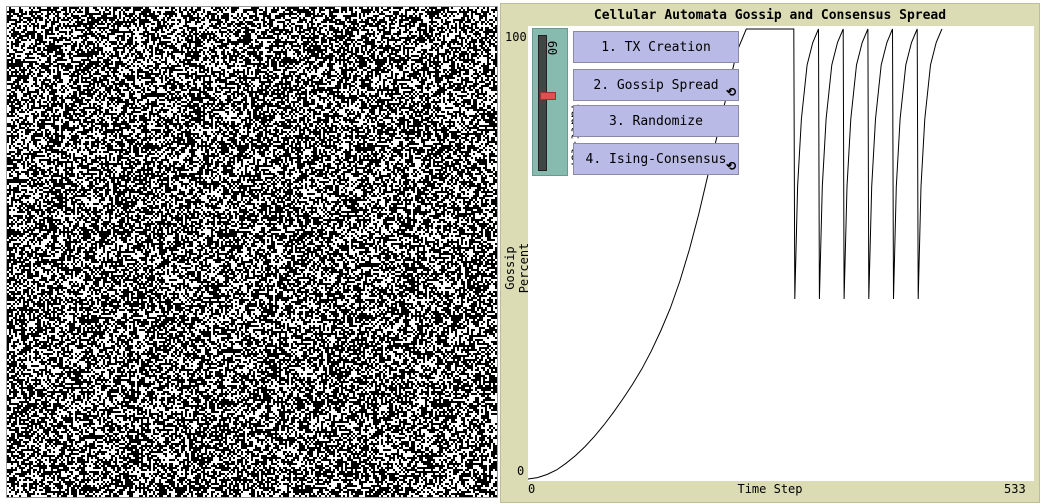 The height and width of the screenshot is (504, 1042). What do you see at coordinates (1015, 489) in the screenshot?
I see `x-tick-max: 533` at bounding box center [1015, 489].